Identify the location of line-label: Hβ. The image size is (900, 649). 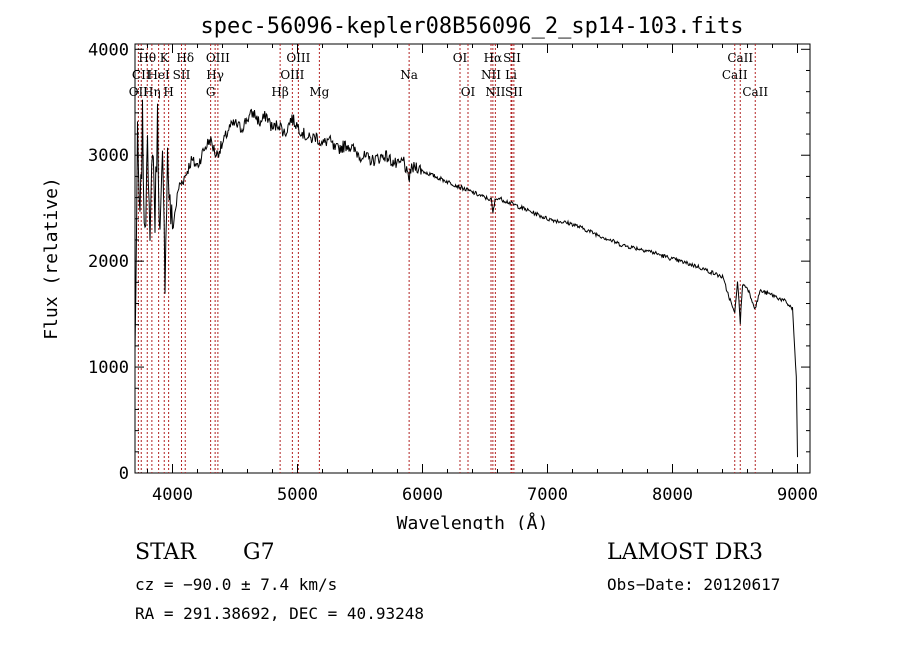
(279, 92).